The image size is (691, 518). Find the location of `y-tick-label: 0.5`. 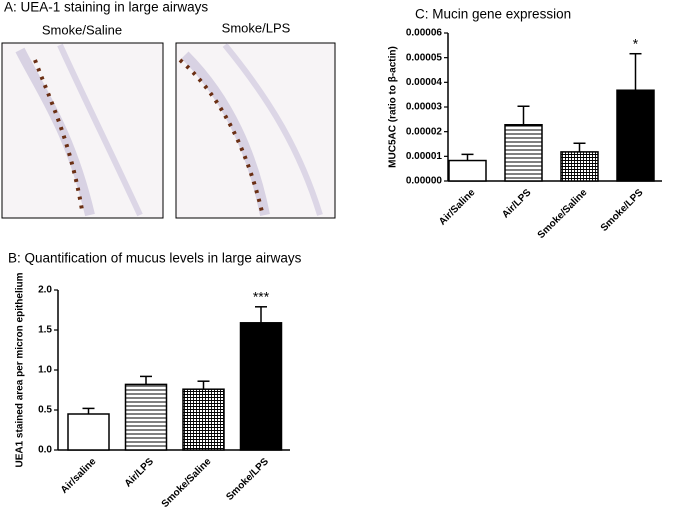

y-tick-label: 0.5 is located at coordinates (45, 410).